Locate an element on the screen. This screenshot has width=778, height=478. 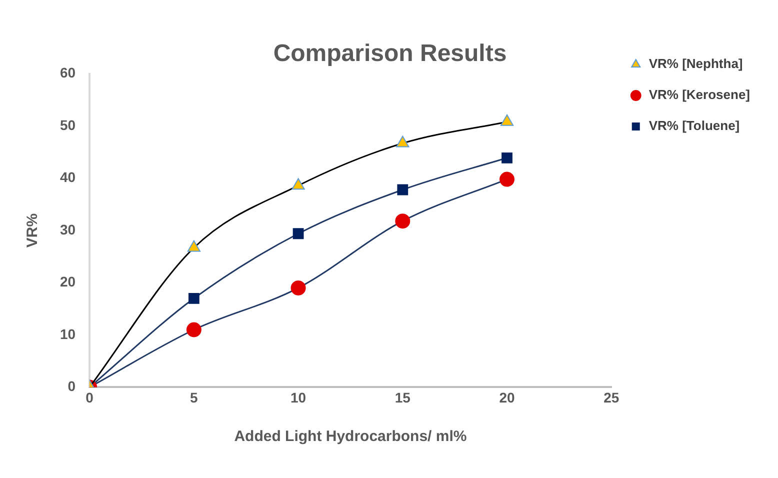
y-tick-label: 60 is located at coordinates (68, 72).